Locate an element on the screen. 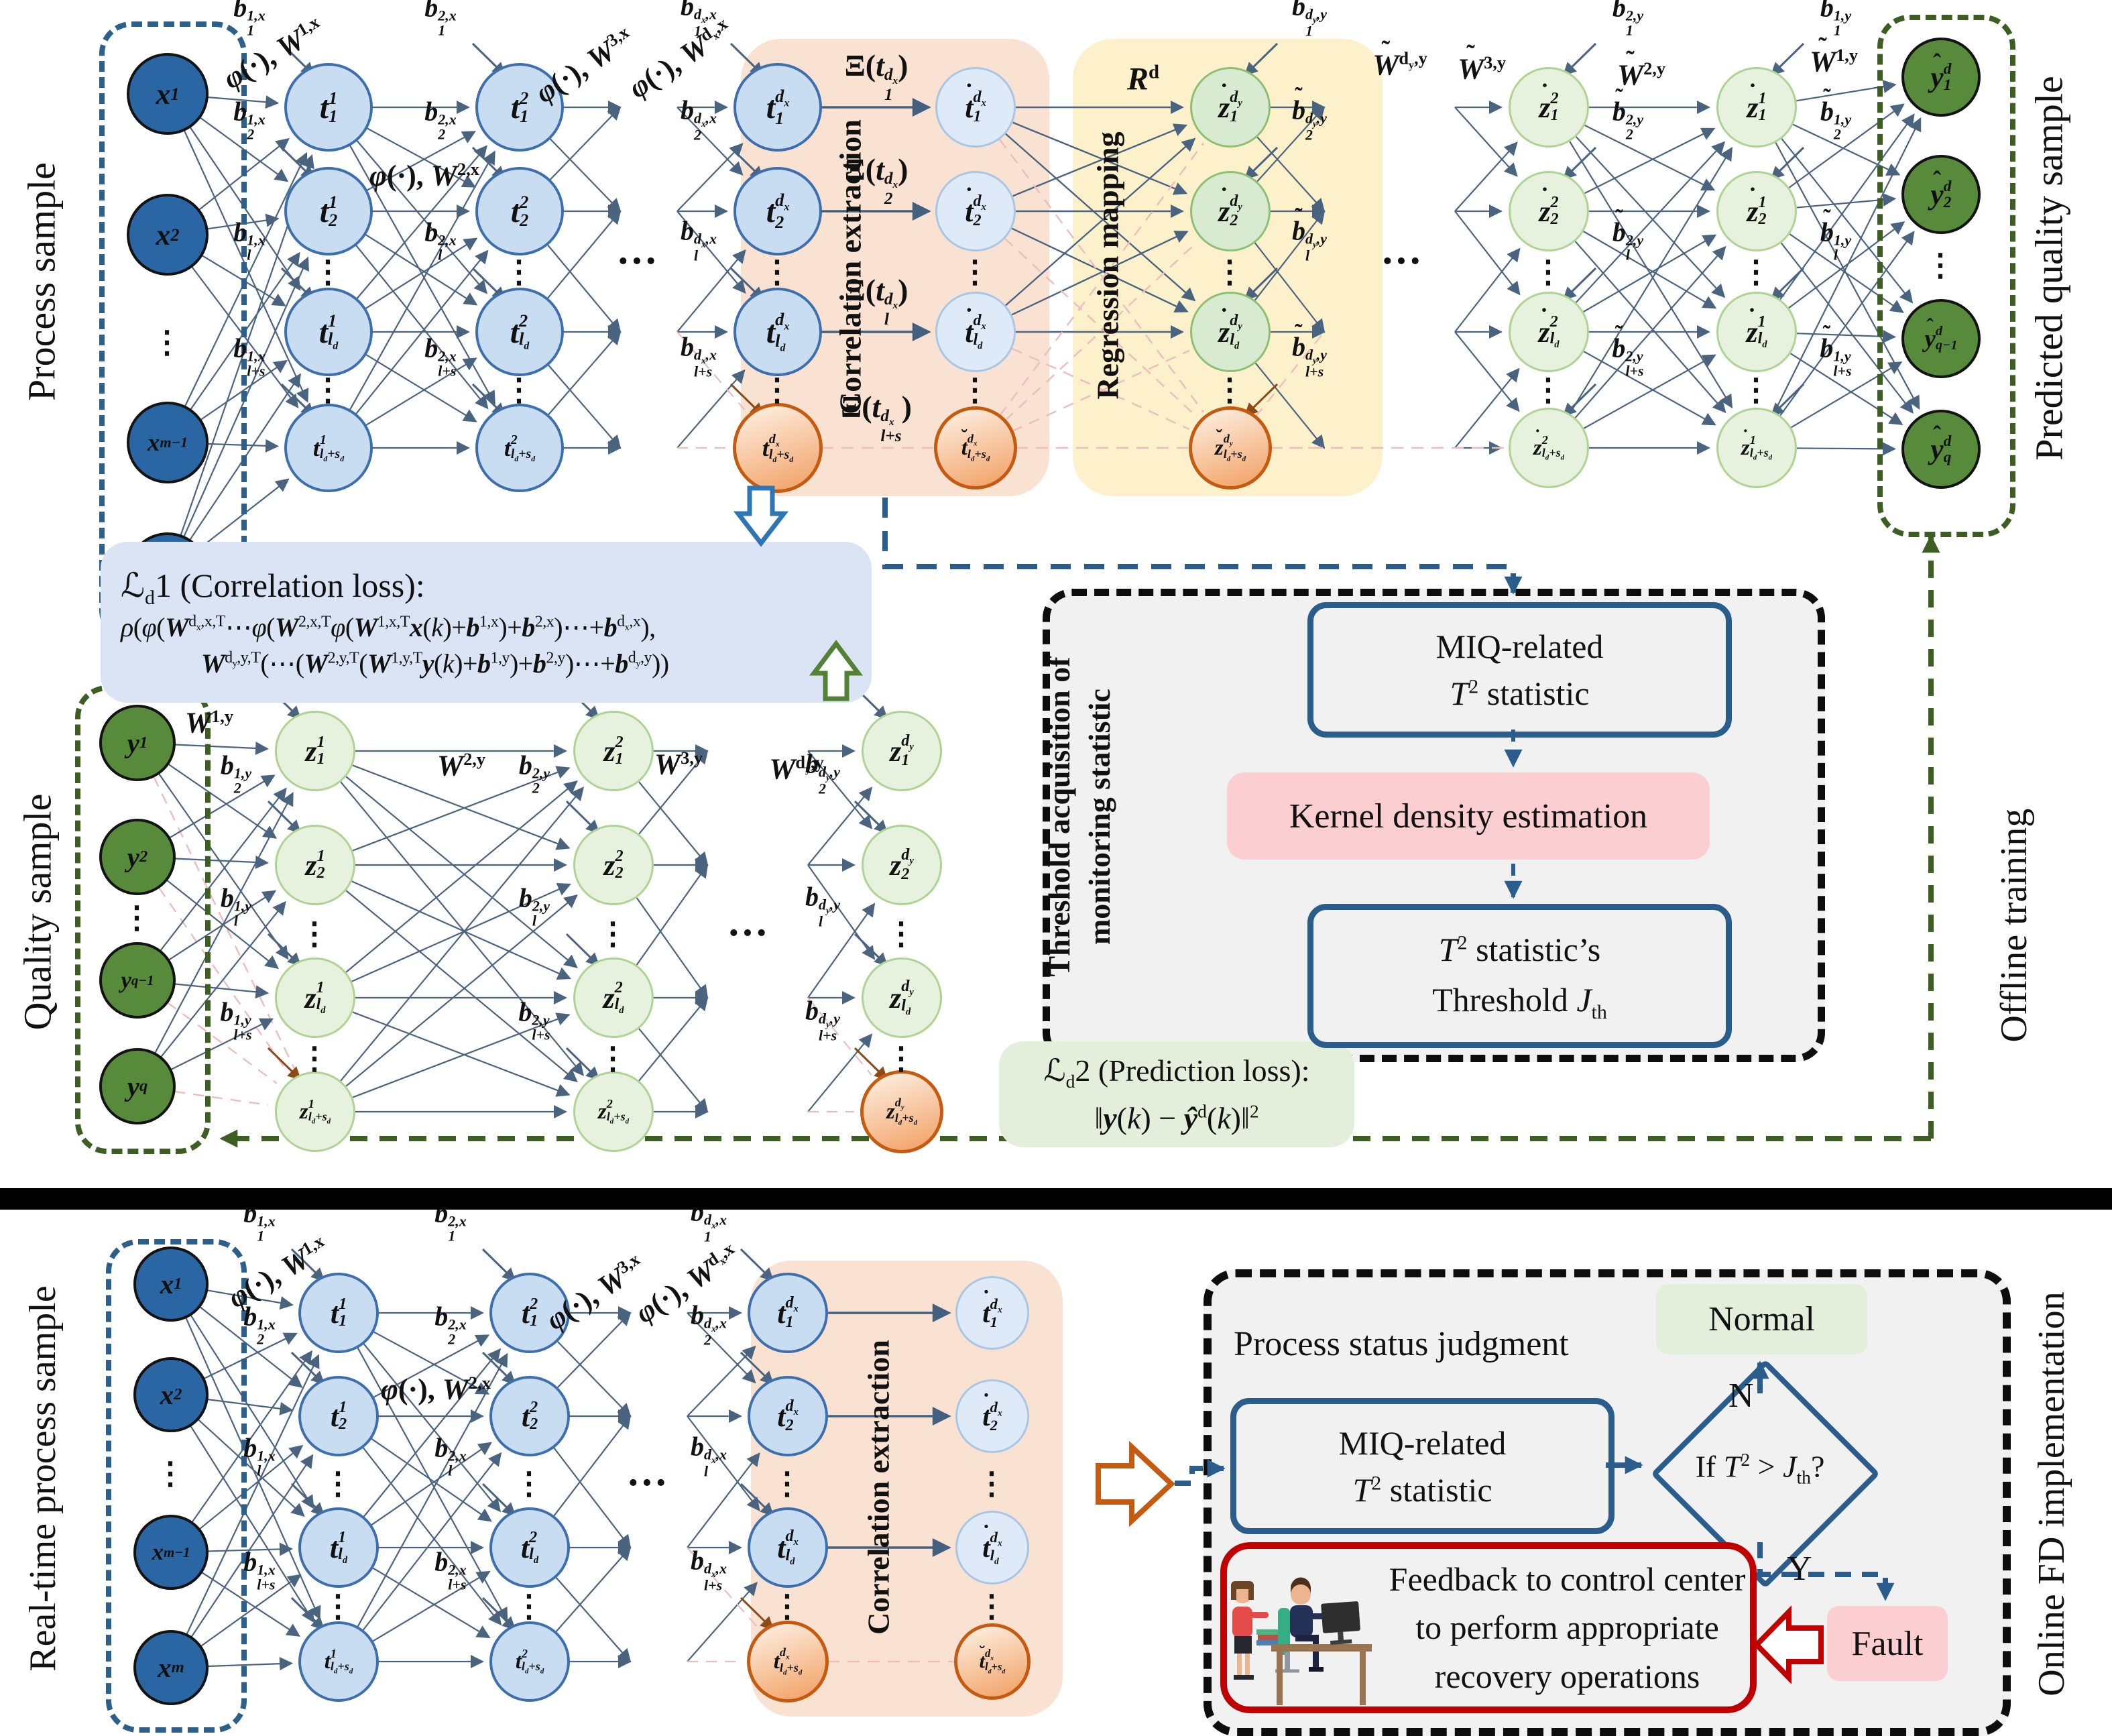  bias-label-tdx-2: b dx,x 2 is located at coordinates (698, 119).